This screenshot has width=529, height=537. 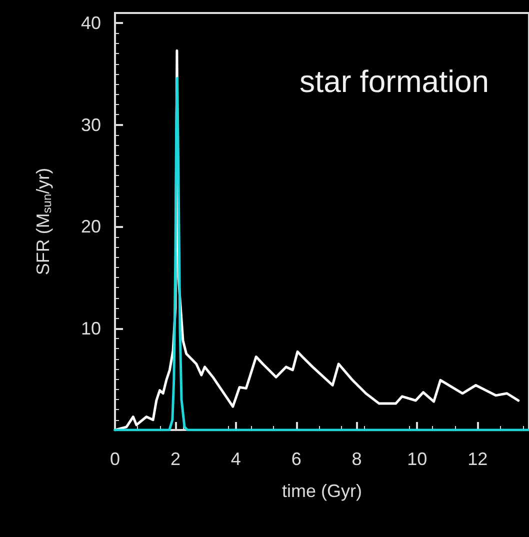 What do you see at coordinates (235, 459) in the screenshot?
I see `x-tick-label: 4` at bounding box center [235, 459].